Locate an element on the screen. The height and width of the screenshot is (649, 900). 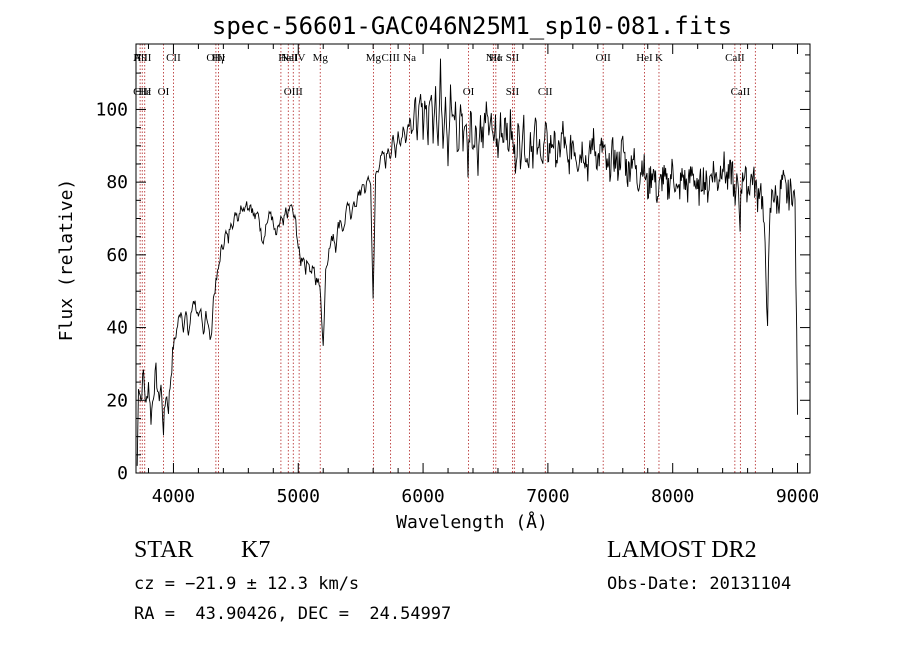
x-tick-label: 6000 is located at coordinates (422, 496).